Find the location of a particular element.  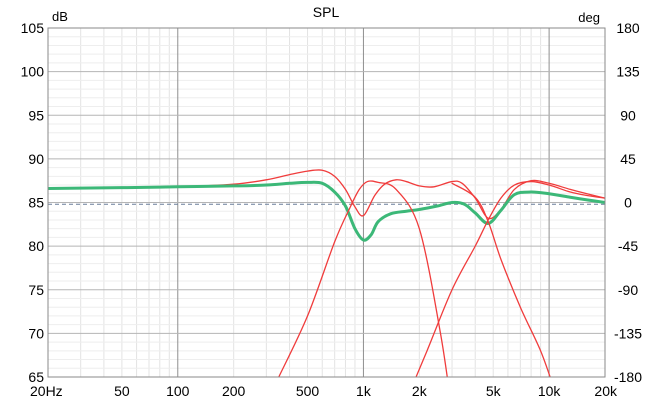

y-tick-label: 80 is located at coordinates (36, 246).